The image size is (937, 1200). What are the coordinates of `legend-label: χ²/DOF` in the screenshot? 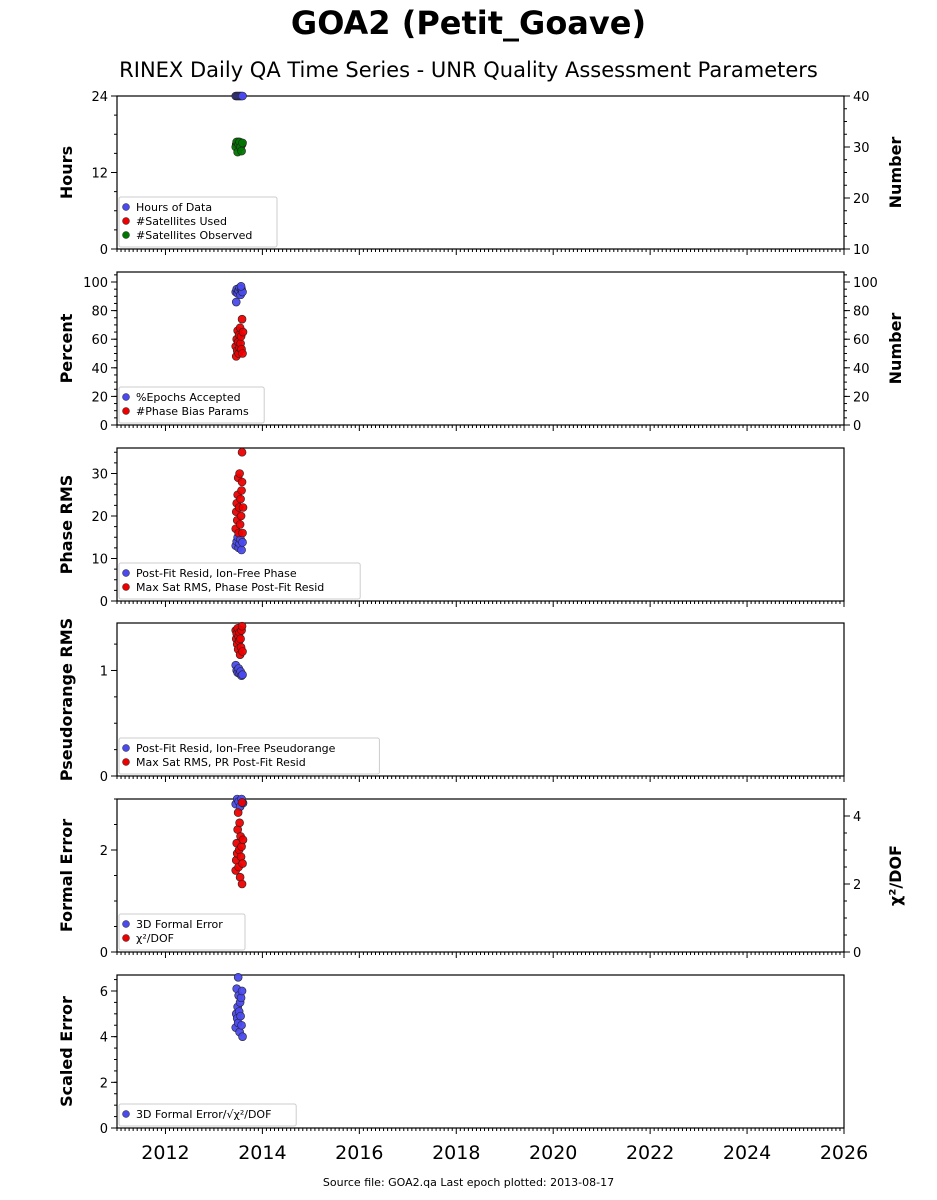 It's located at (155, 938).